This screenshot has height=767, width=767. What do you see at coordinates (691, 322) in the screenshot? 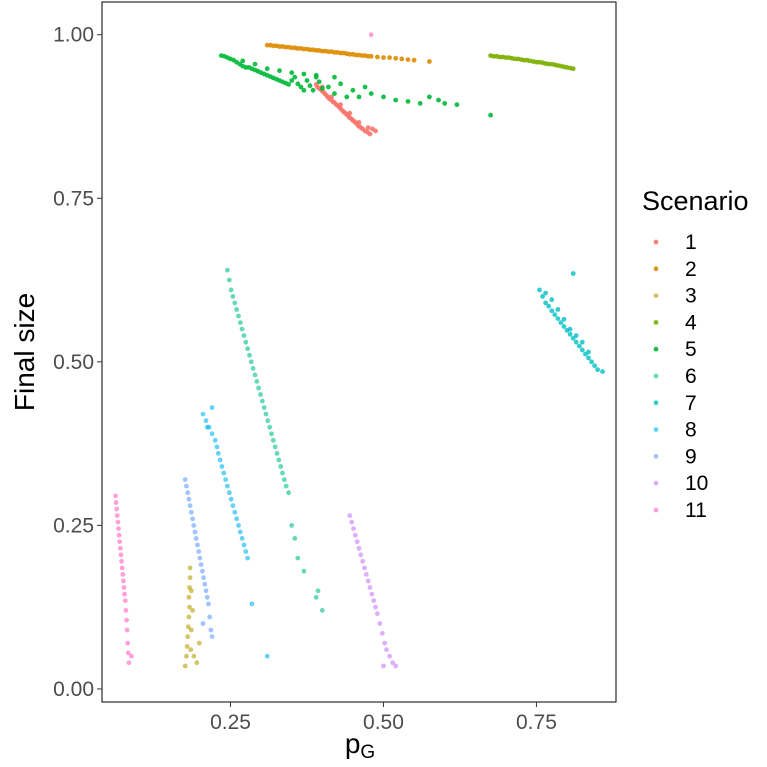
I see `legend-label: 4` at bounding box center [691, 322].